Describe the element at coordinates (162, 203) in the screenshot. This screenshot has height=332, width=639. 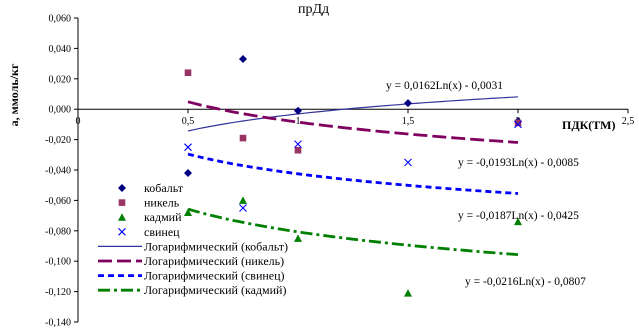
I see `legend-label: никель` at that location.